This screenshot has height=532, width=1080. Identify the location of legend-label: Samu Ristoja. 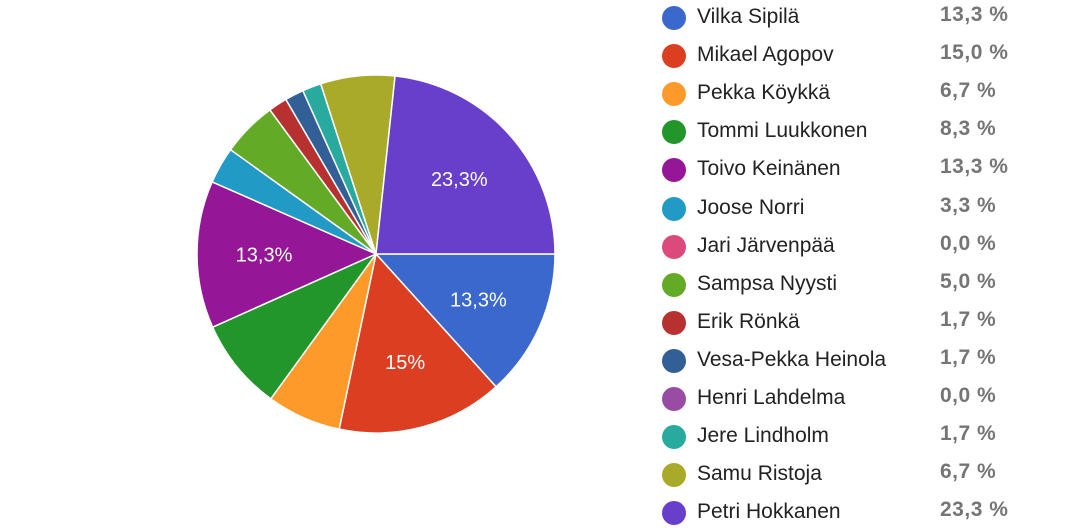
(759, 474).